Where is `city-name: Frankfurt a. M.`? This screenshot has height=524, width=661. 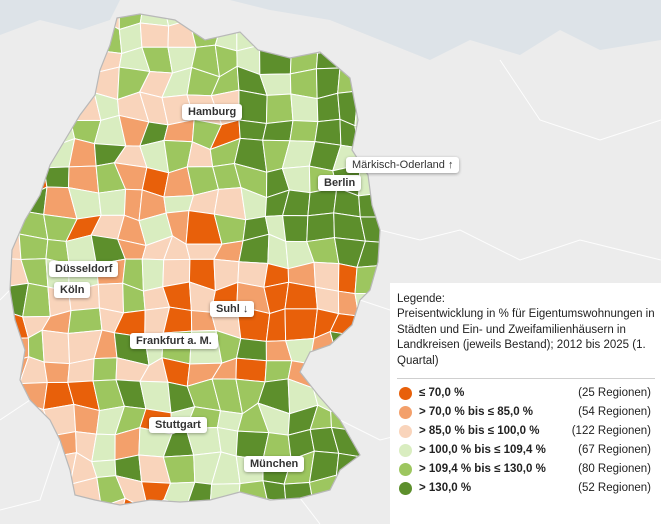 city-name: Frankfurt a. M. is located at coordinates (174, 341).